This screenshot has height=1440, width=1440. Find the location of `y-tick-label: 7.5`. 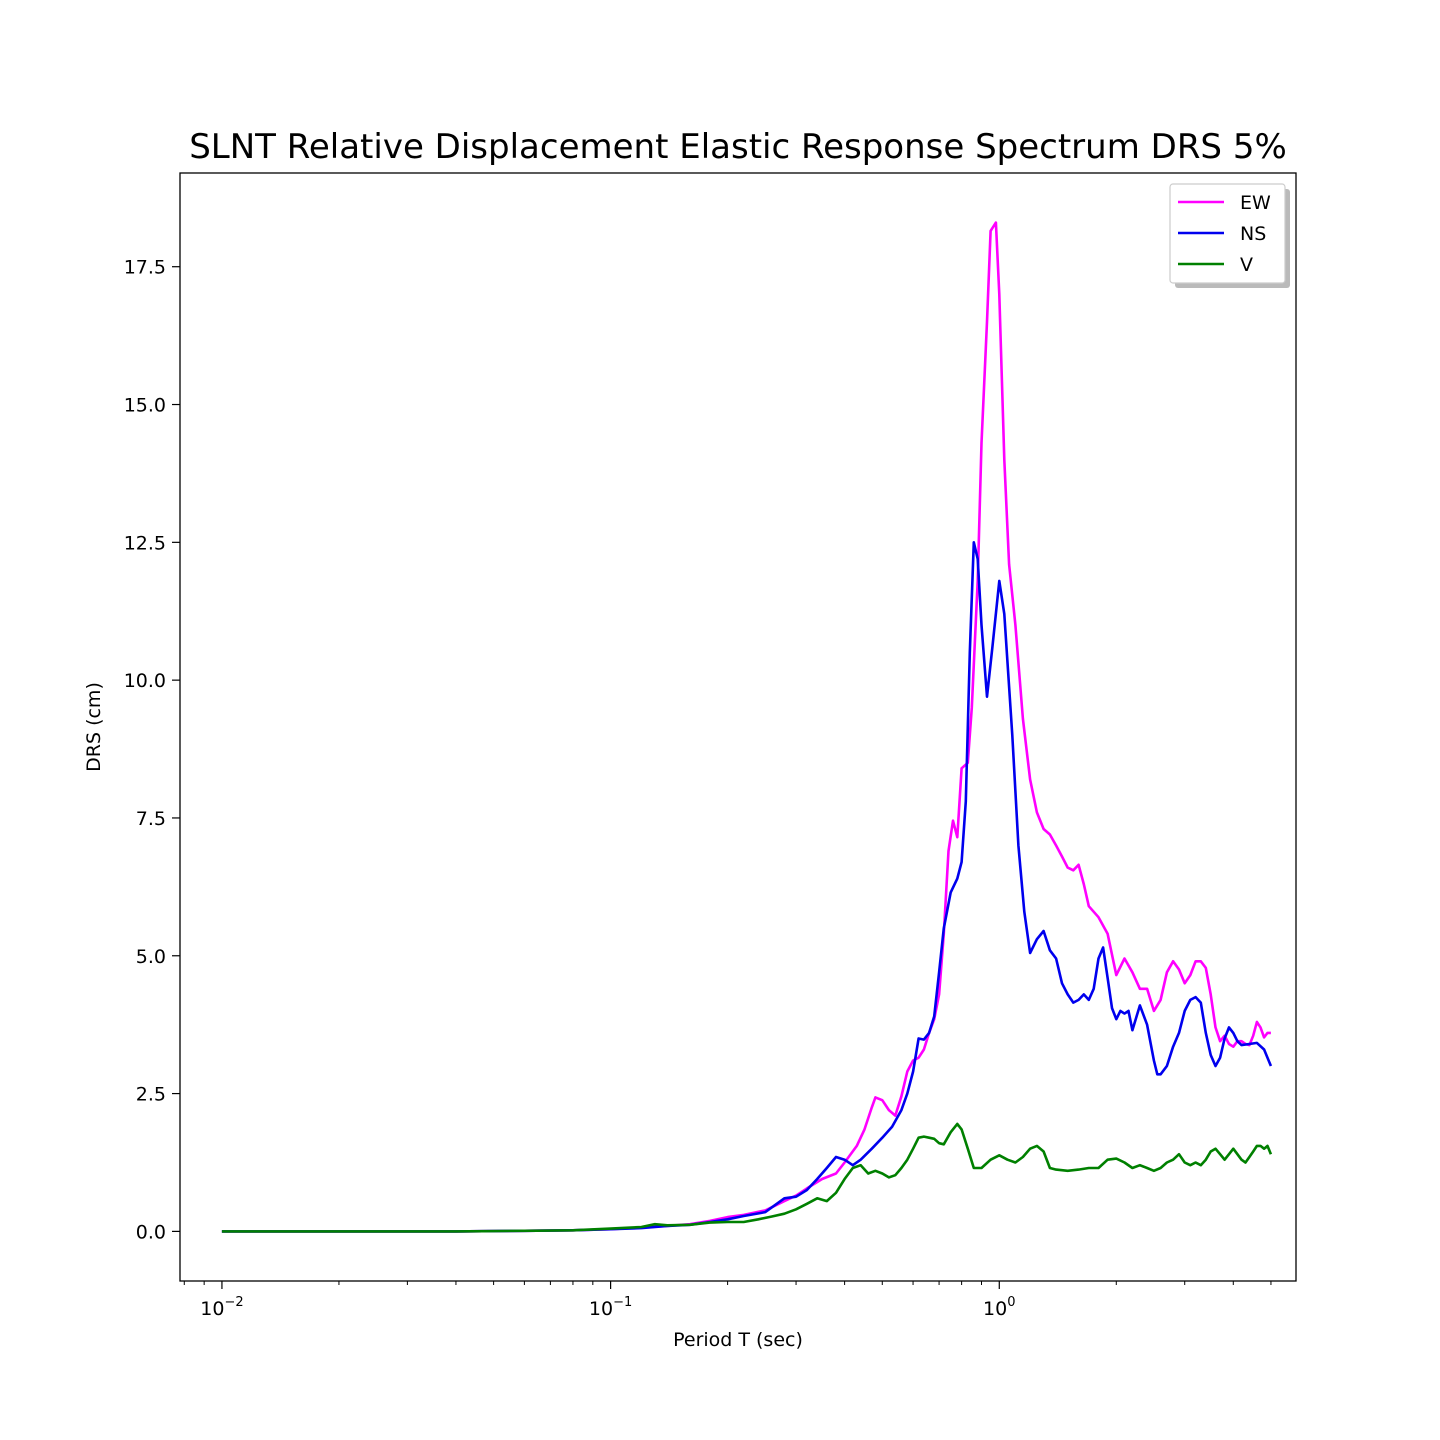

y-tick-label: 7.5 is located at coordinates (151, 819).